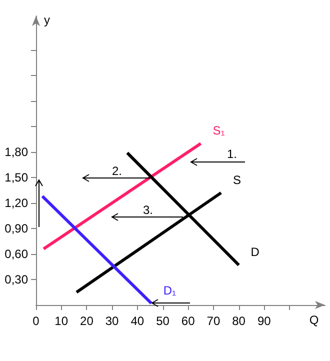 This screenshot has width=330, height=361. I want to click on x-tick-label: 90, so click(264, 321).